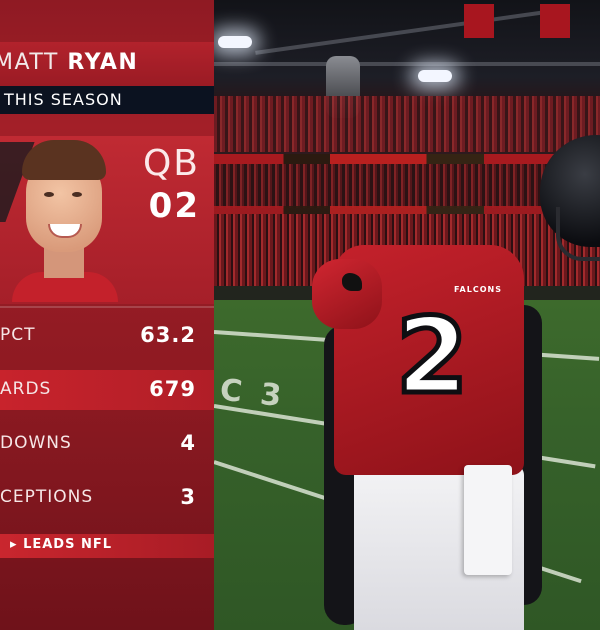 Image resolution: width=600 pixels, height=630 pixels. I want to click on leads-nfl-label: ▸ LEADS NFL, so click(61, 544).